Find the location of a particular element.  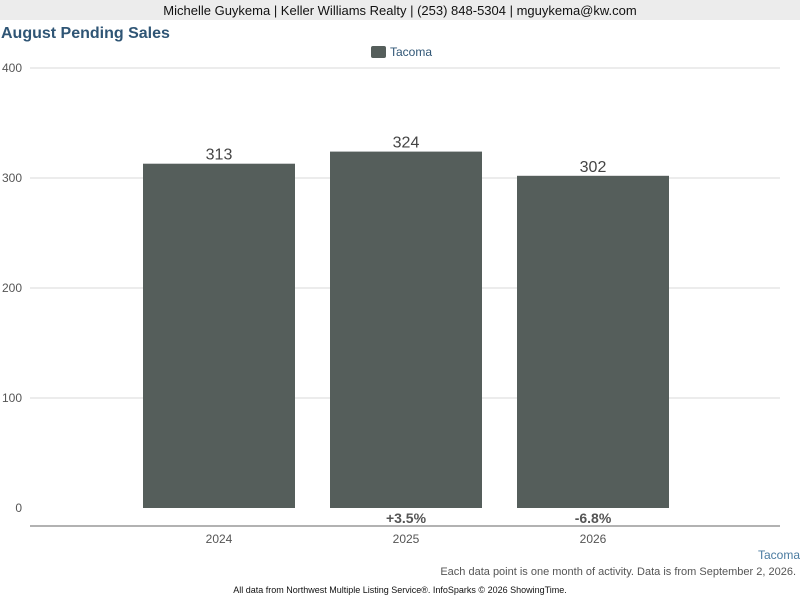

series-tag: Tacoma is located at coordinates (778, 555).